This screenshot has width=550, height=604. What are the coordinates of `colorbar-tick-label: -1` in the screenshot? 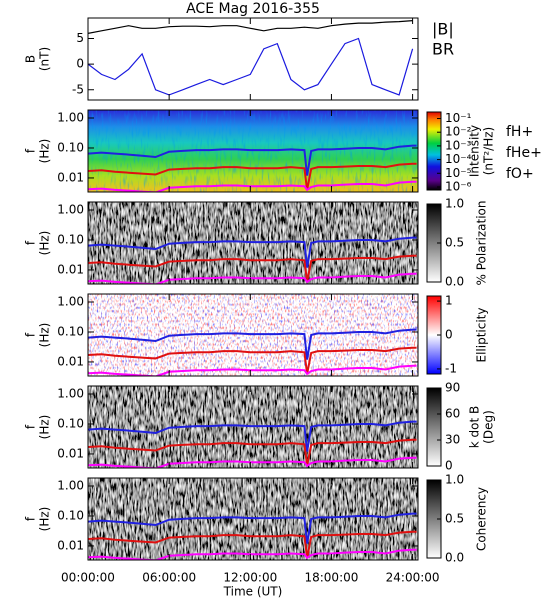 It's located at (451, 368).